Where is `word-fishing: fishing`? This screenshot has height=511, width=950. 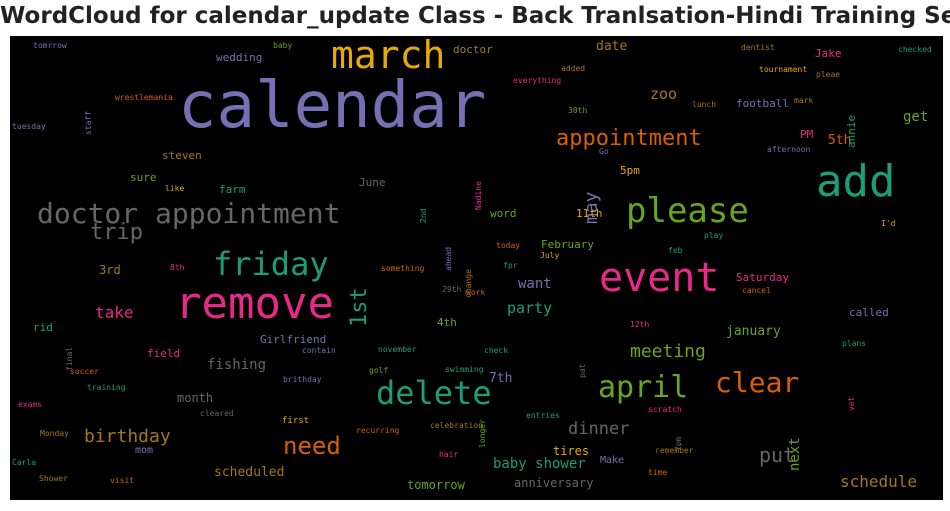 word-fishing: fishing is located at coordinates (237, 365).